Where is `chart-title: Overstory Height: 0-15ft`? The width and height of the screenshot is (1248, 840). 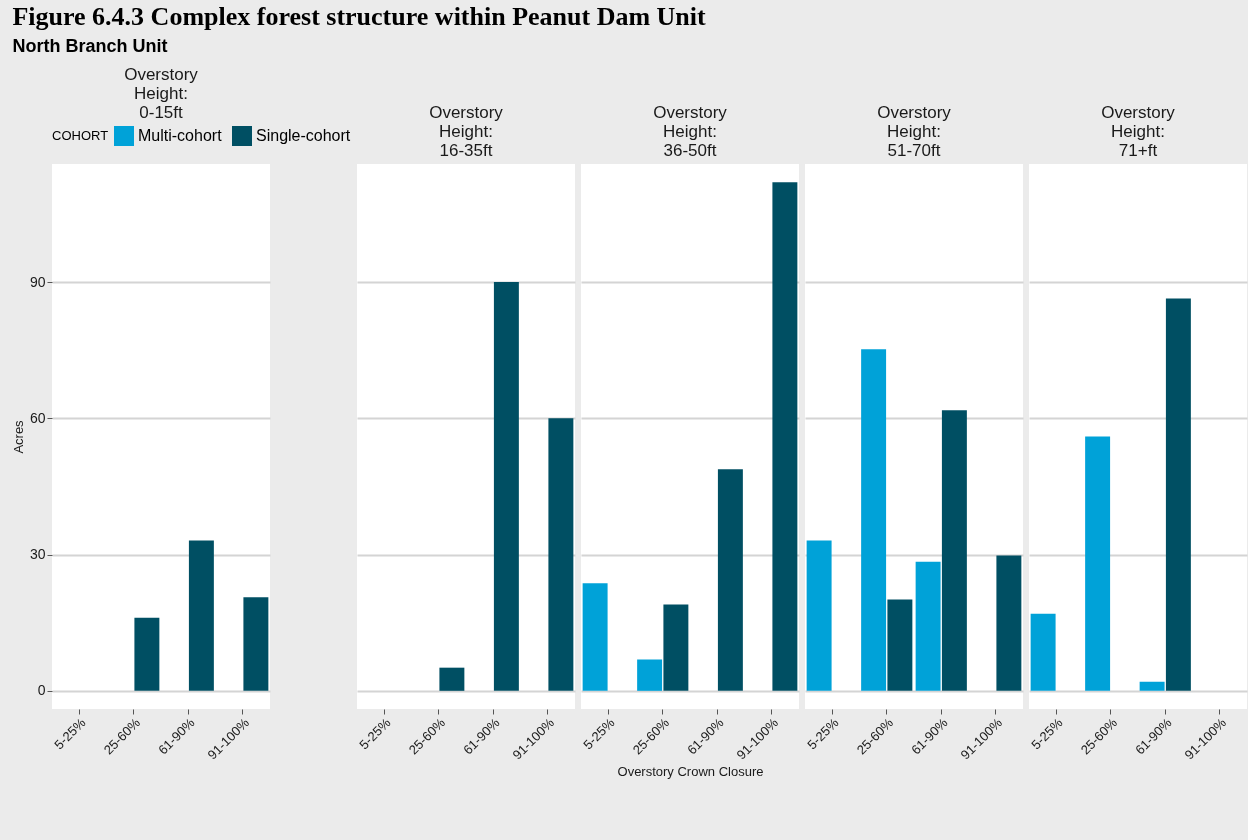
chart-title: Overstory Height: 0-15ft is located at coordinates (161, 93).